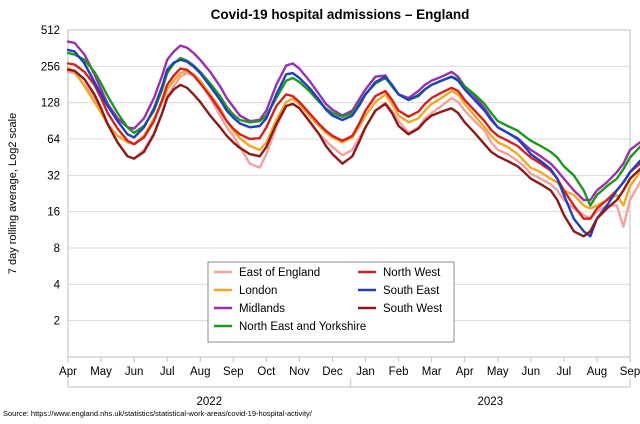  What do you see at coordinates (531, 372) in the screenshot?
I see `x-tick-label-14: Jun` at bounding box center [531, 372].